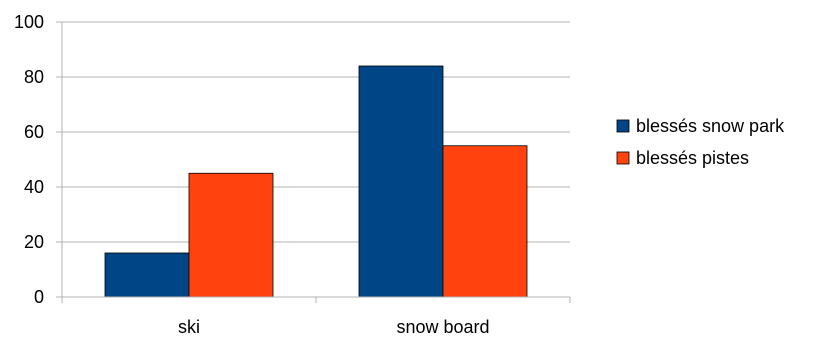  I want to click on y-tick-label: 20, so click(34, 242).